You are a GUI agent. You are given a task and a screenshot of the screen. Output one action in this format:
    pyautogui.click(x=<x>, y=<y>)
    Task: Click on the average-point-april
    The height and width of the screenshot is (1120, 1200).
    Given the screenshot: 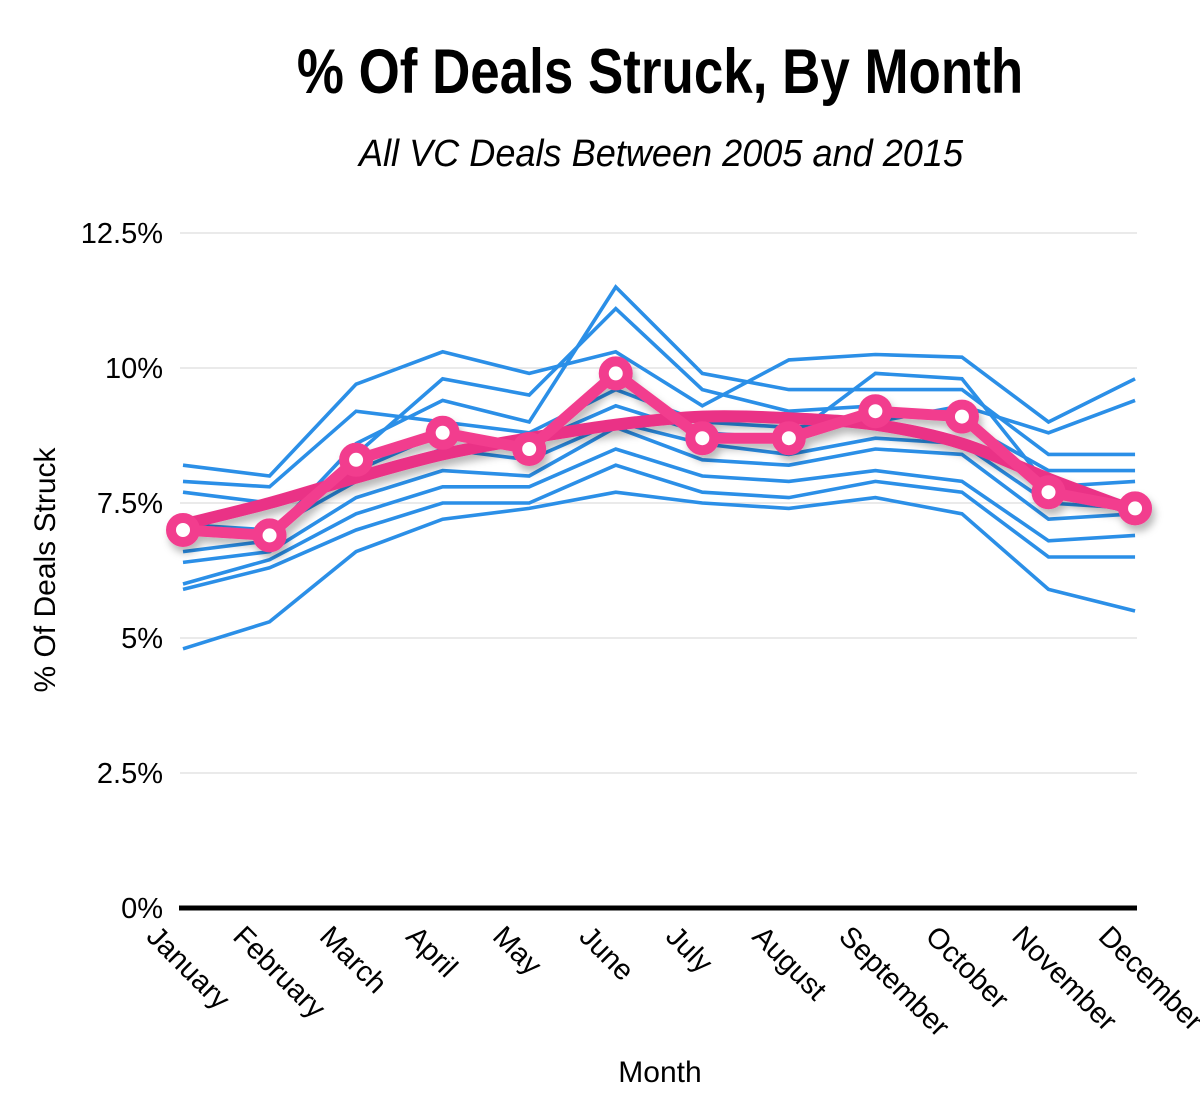 What is the action you would take?
    pyautogui.click(x=442, y=432)
    